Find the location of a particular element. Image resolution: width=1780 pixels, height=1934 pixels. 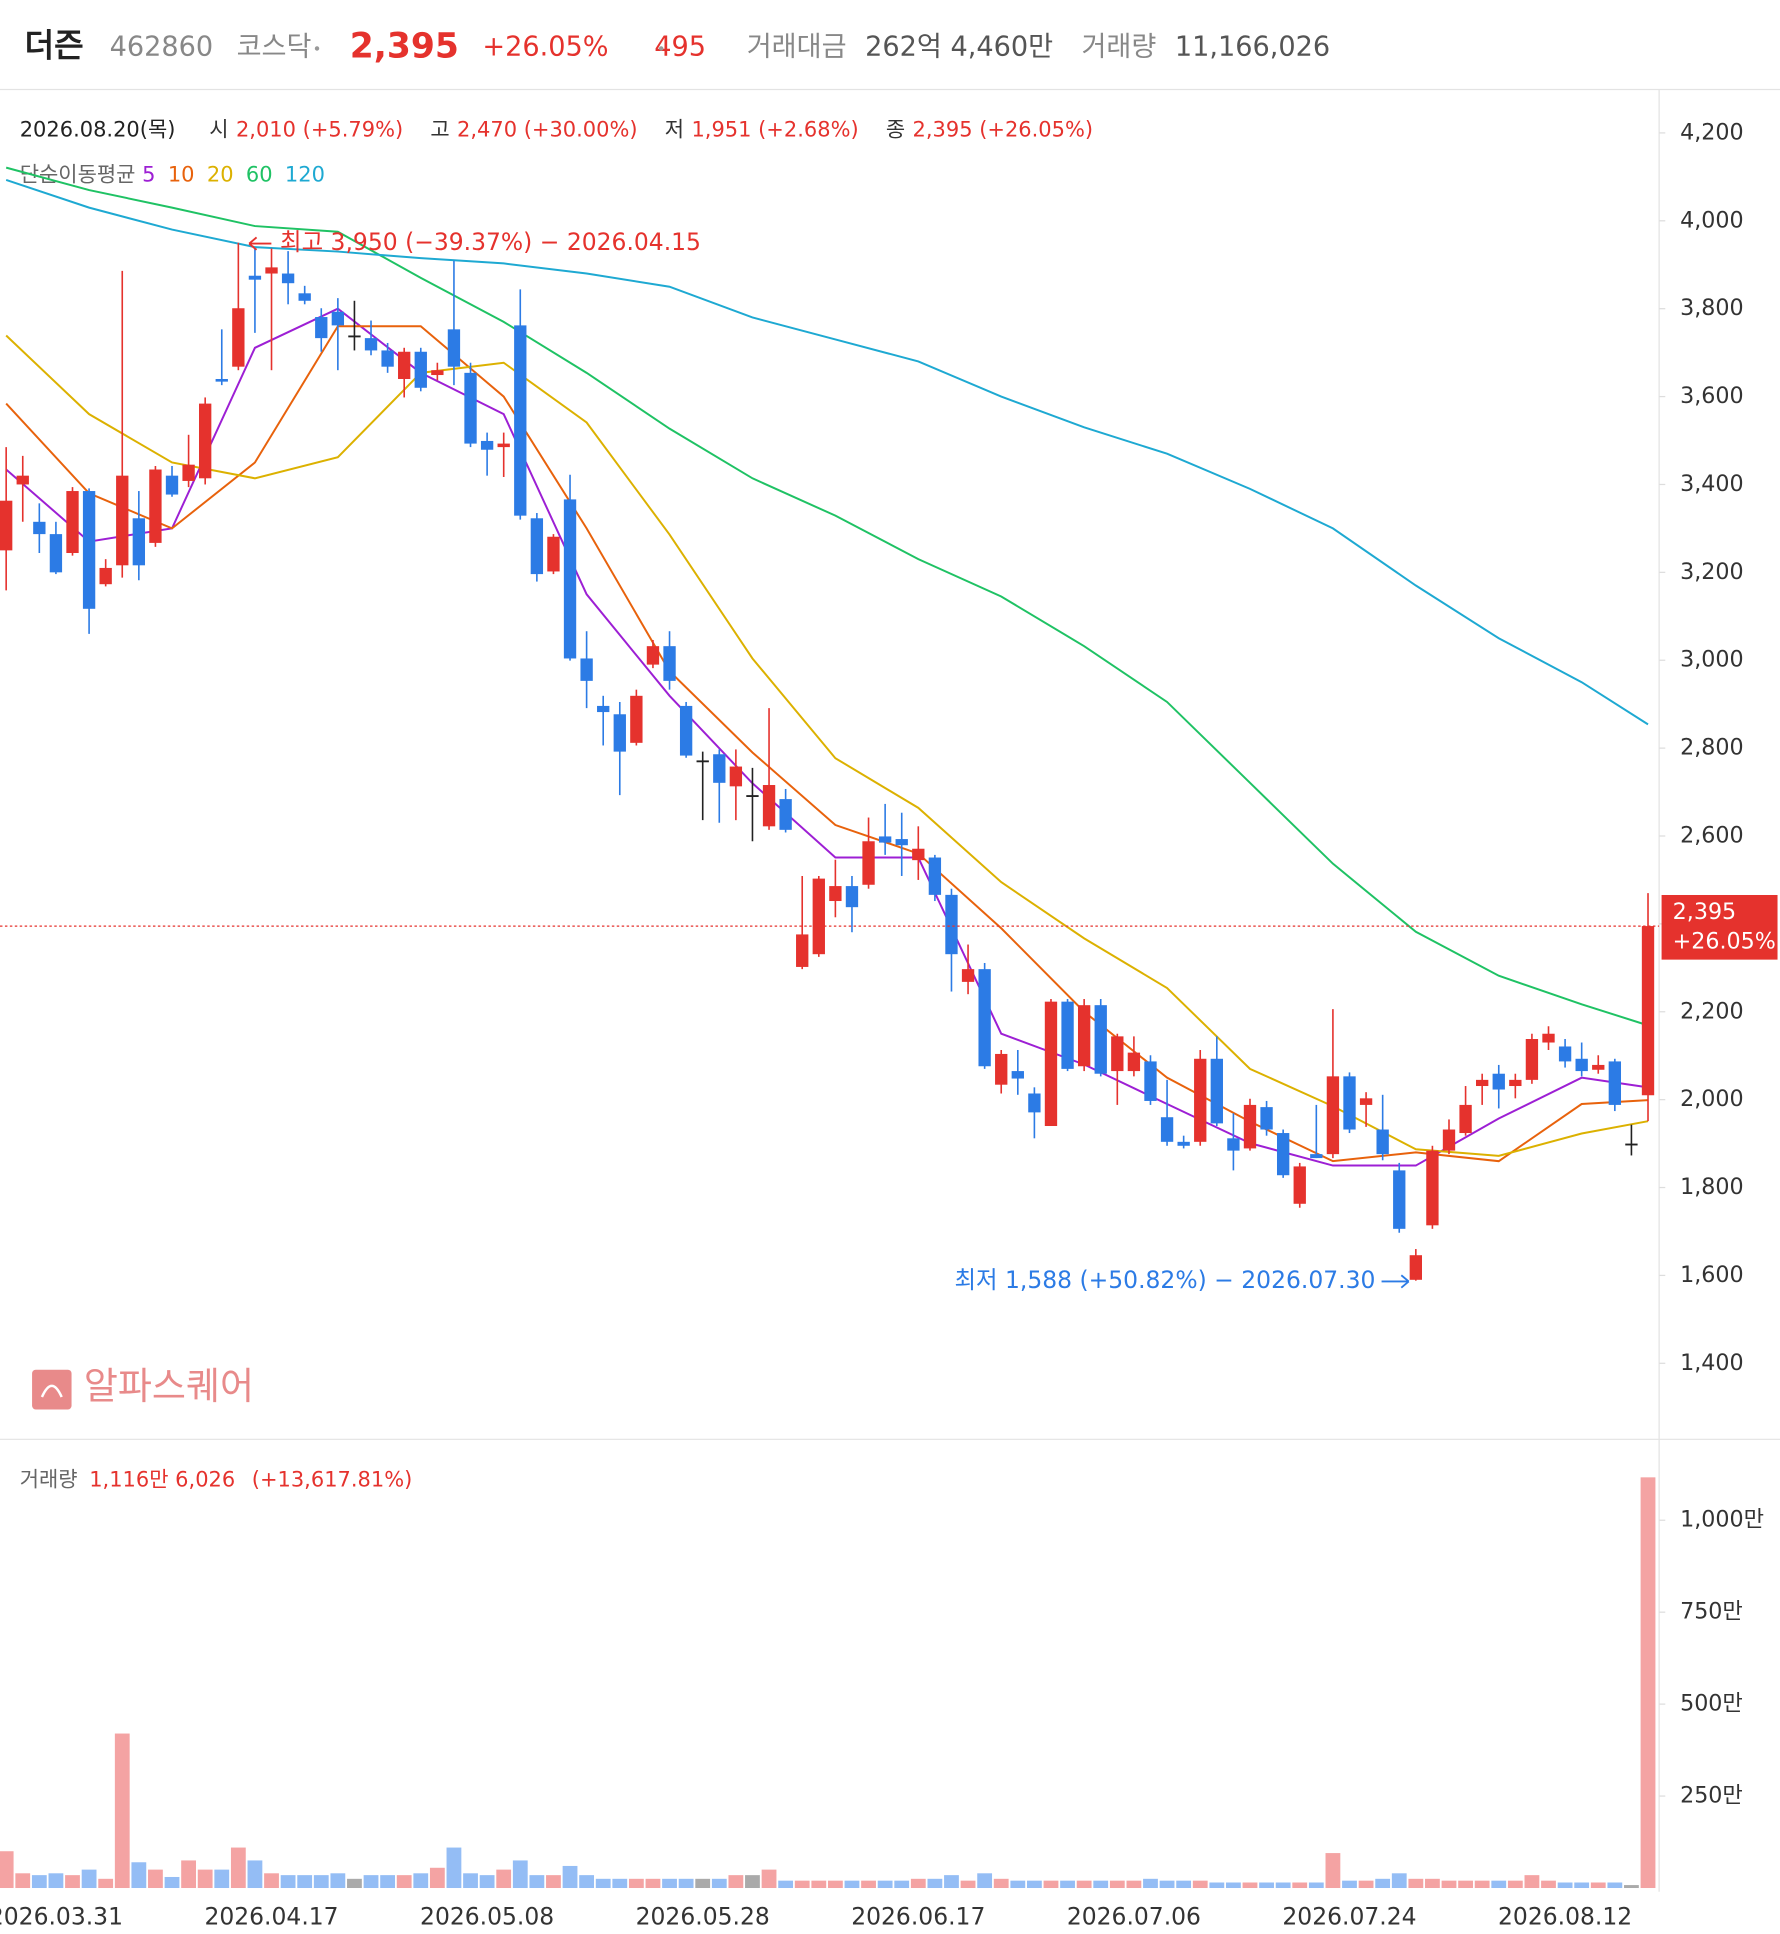

y-tick-label: 3,800 is located at coordinates (1712, 308).